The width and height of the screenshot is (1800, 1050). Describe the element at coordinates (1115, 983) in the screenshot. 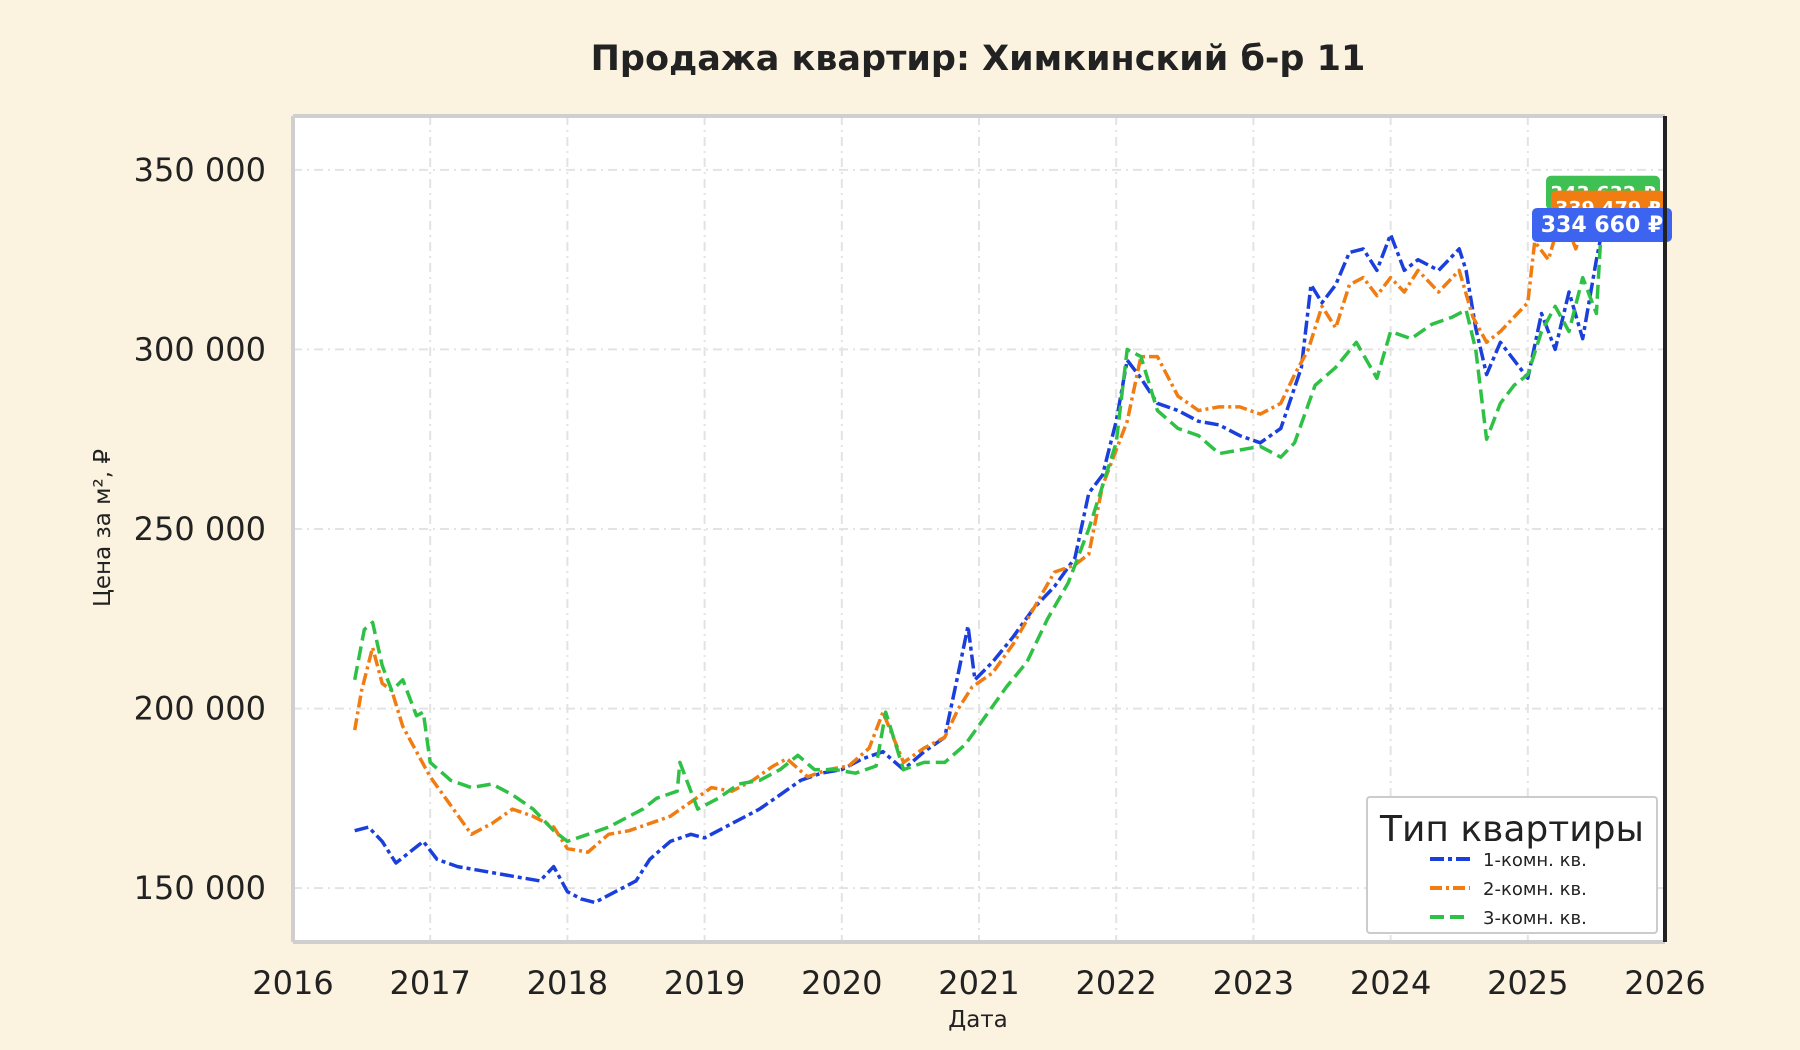

I see `x-tick-label: 2022` at that location.